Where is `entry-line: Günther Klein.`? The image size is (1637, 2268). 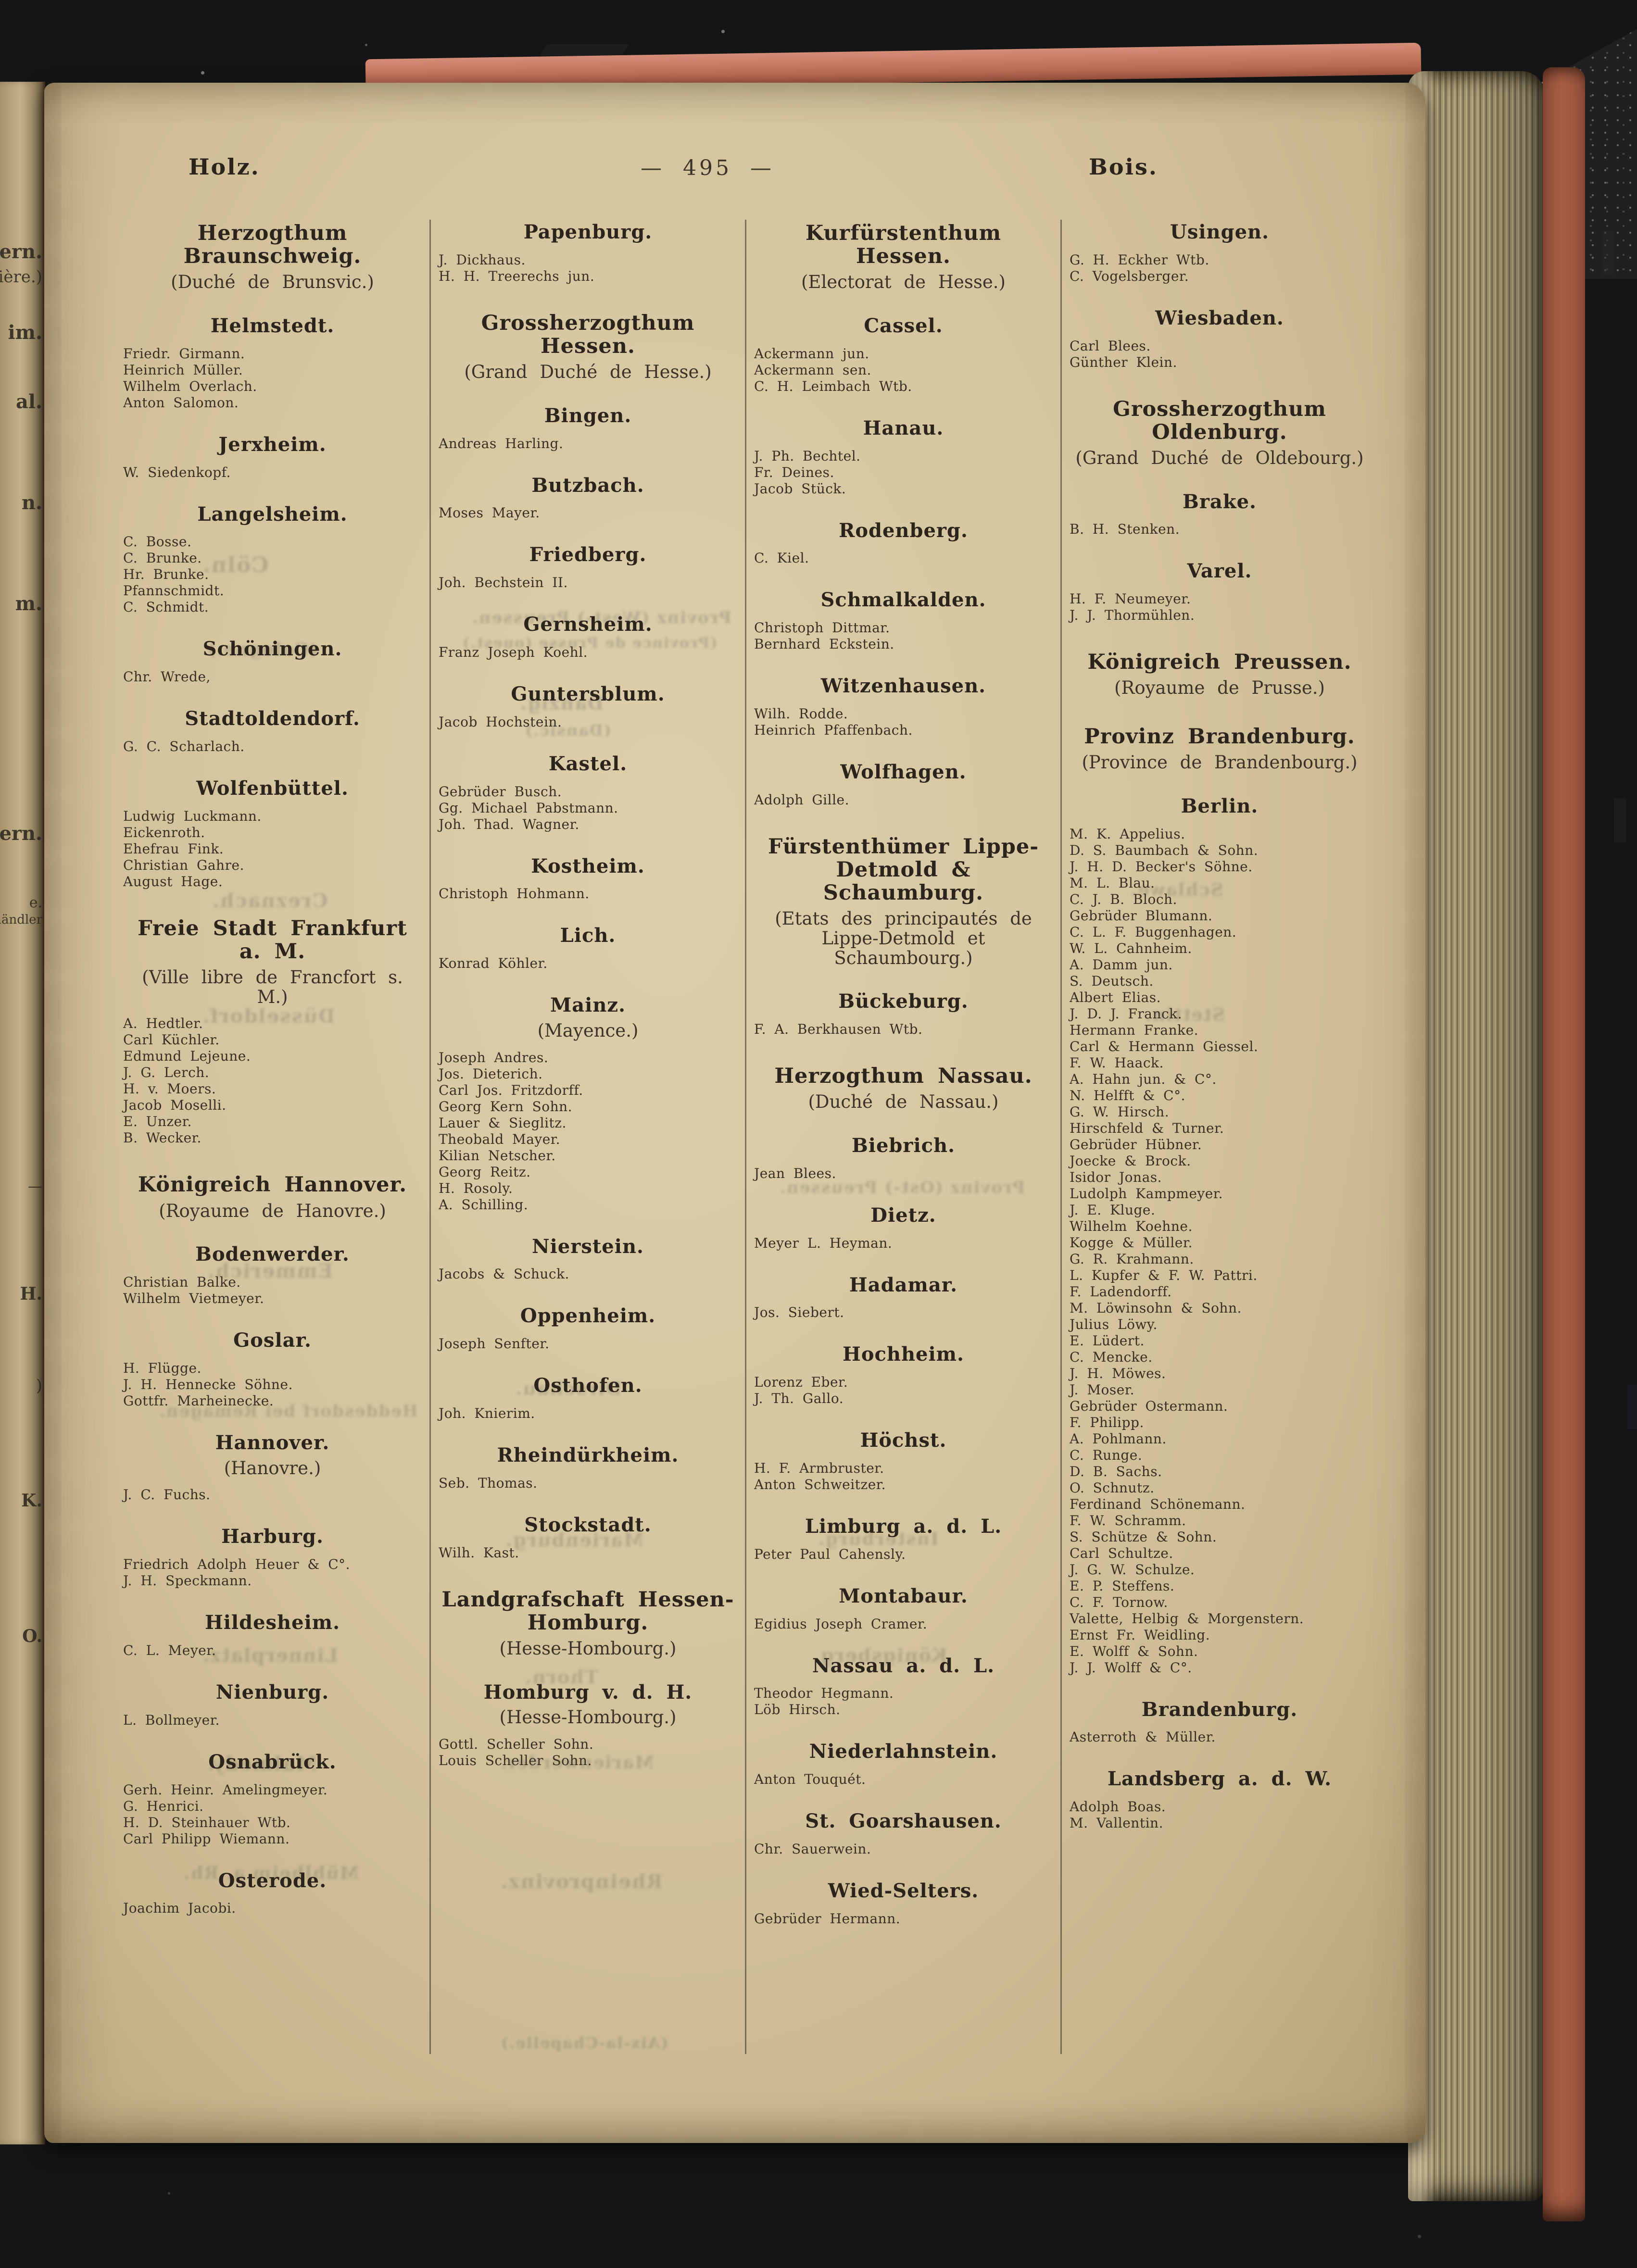
entry-line: Günther Klein. is located at coordinates (1123, 362).